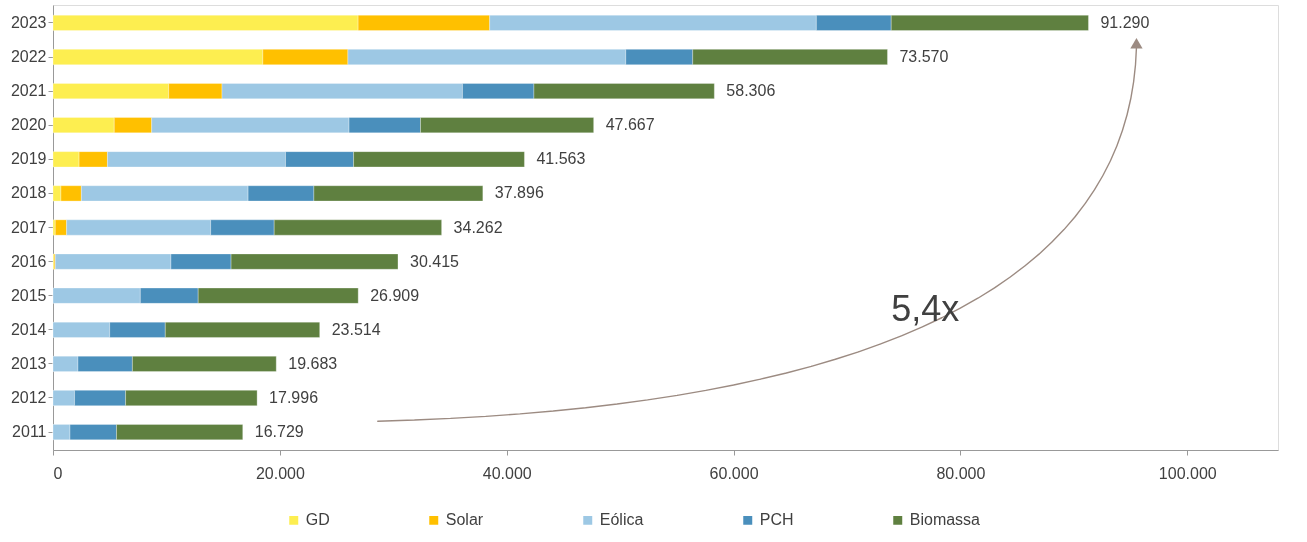 The image size is (1307, 542). I want to click on y-tick-label: 2016, so click(28, 261).